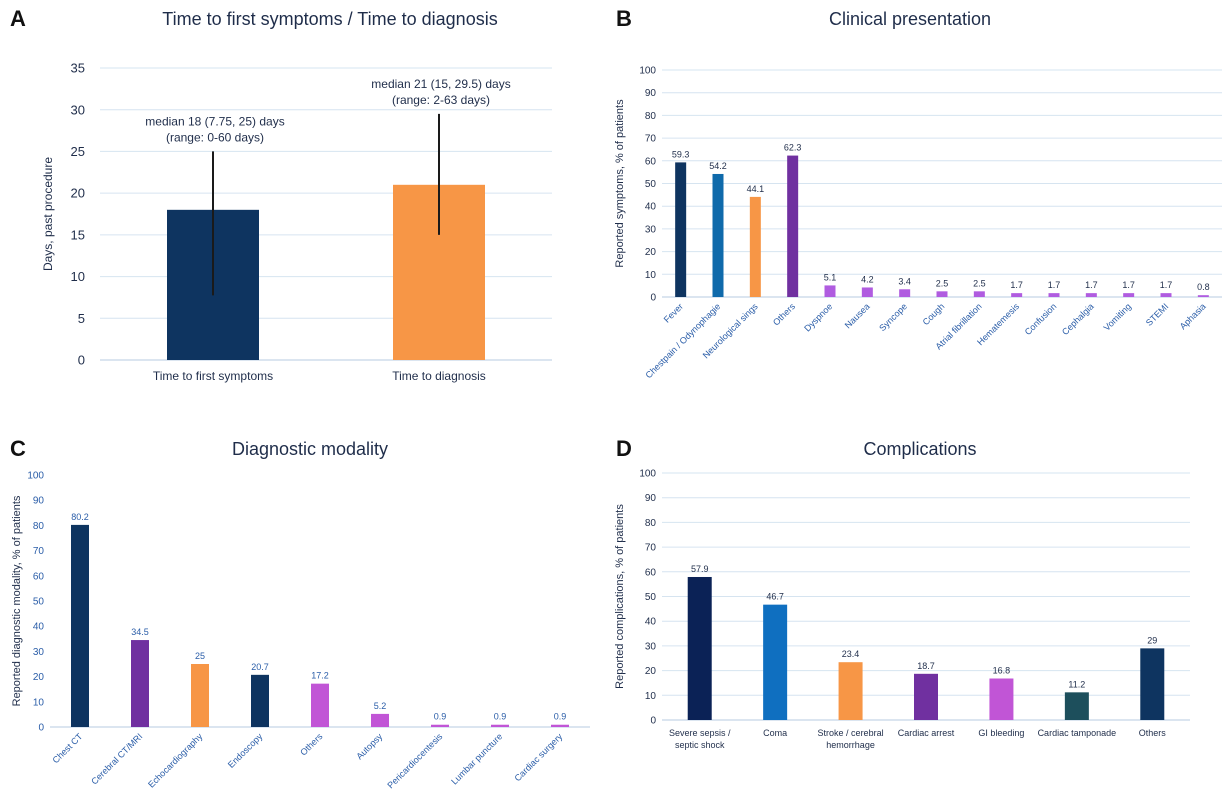  Describe the element at coordinates (893, 317) in the screenshot. I see `panel-b-category-label: Syncope` at that location.